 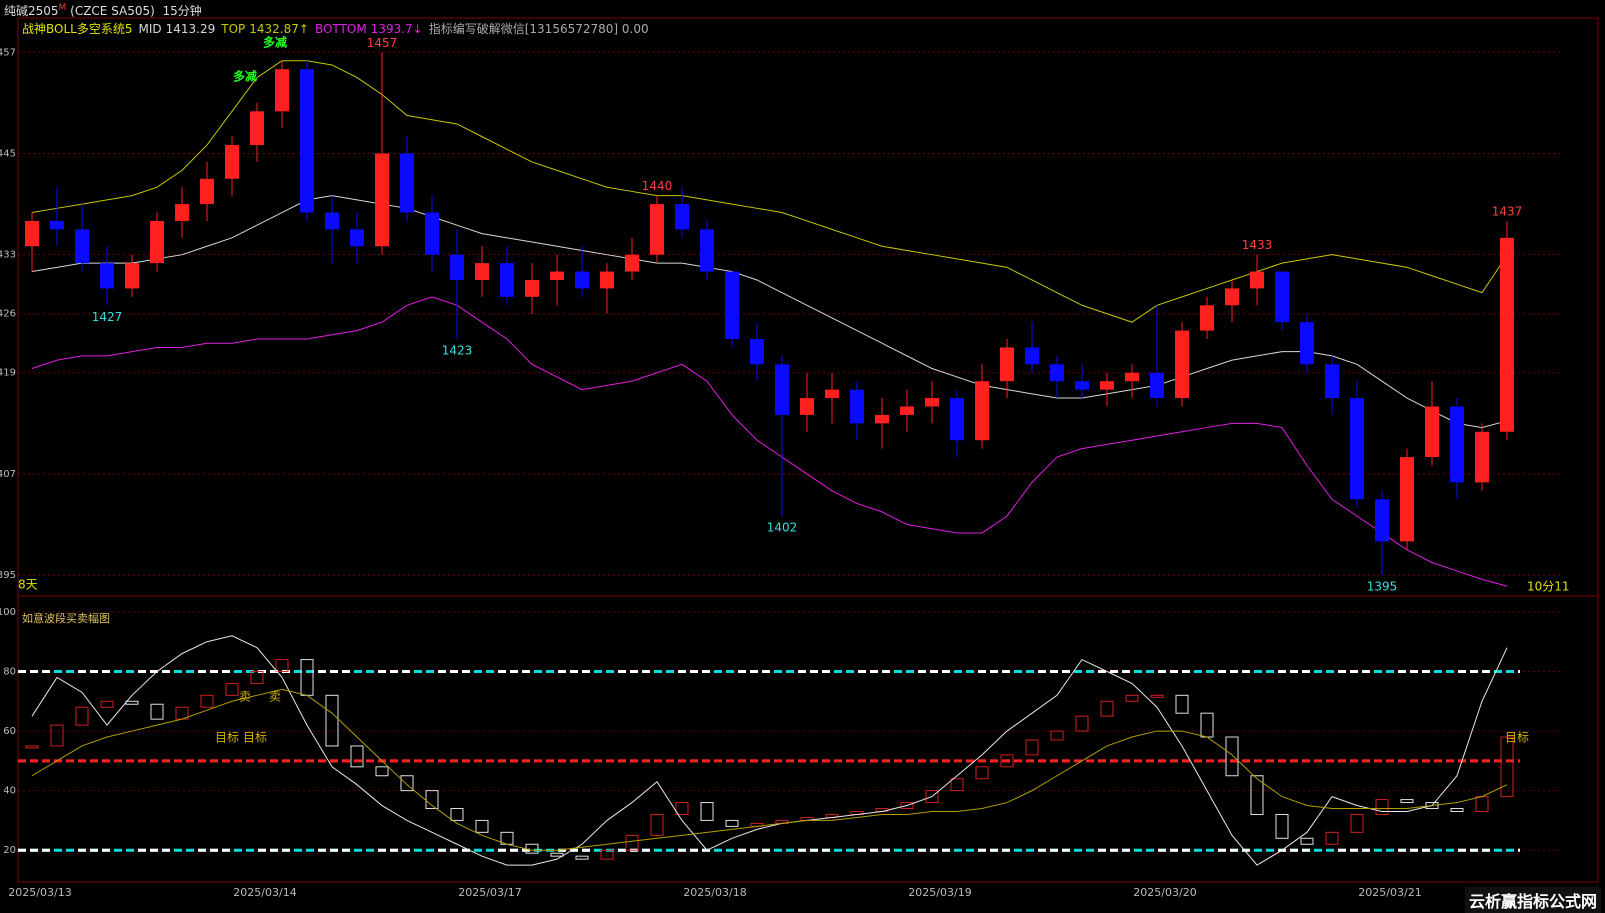 What do you see at coordinates (182, 11) in the screenshot?
I see `period: 15分钟` at bounding box center [182, 11].